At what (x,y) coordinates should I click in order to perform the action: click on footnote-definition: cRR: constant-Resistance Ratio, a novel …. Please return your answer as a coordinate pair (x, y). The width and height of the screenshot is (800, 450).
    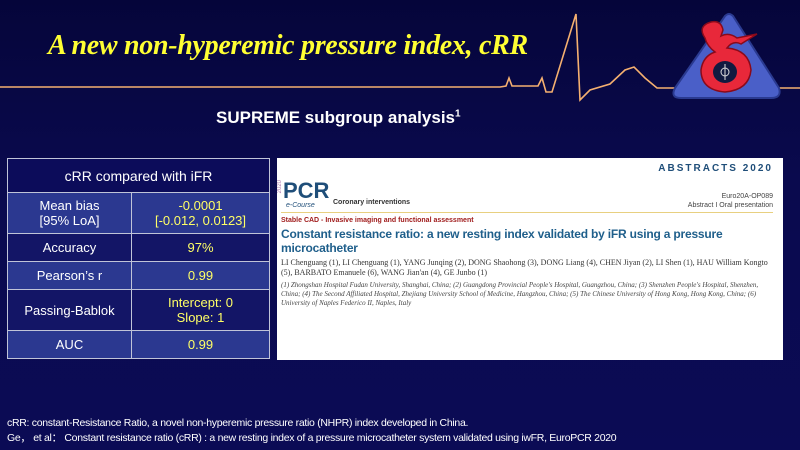
    Looking at the image, I should click on (238, 423).